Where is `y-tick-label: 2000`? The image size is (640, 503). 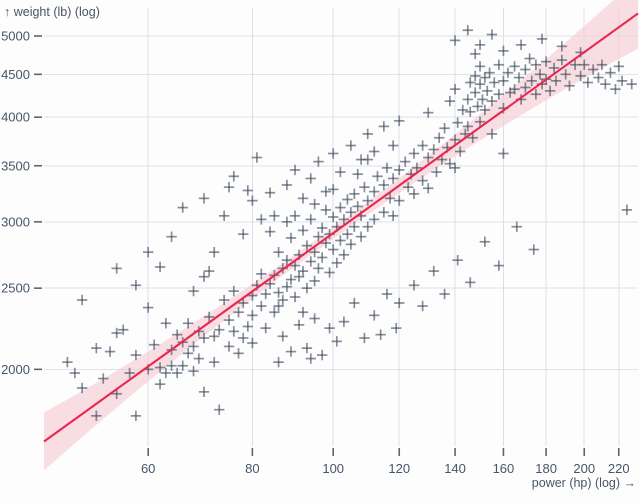
y-tick-label: 2000 is located at coordinates (15, 369).